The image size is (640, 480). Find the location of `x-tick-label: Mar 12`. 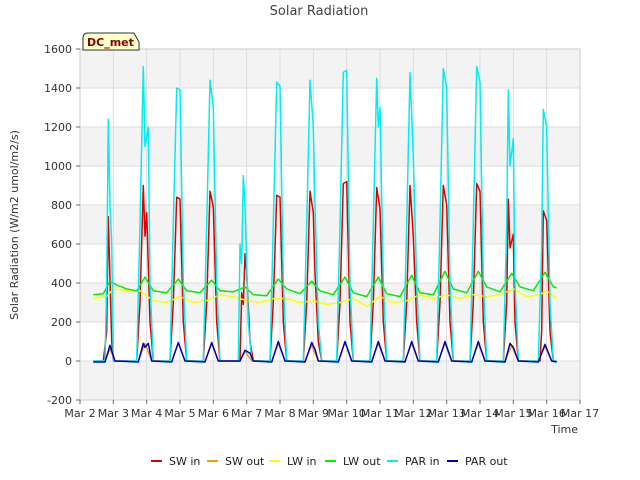

x-tick-label: Mar 12 is located at coordinates (413, 413).